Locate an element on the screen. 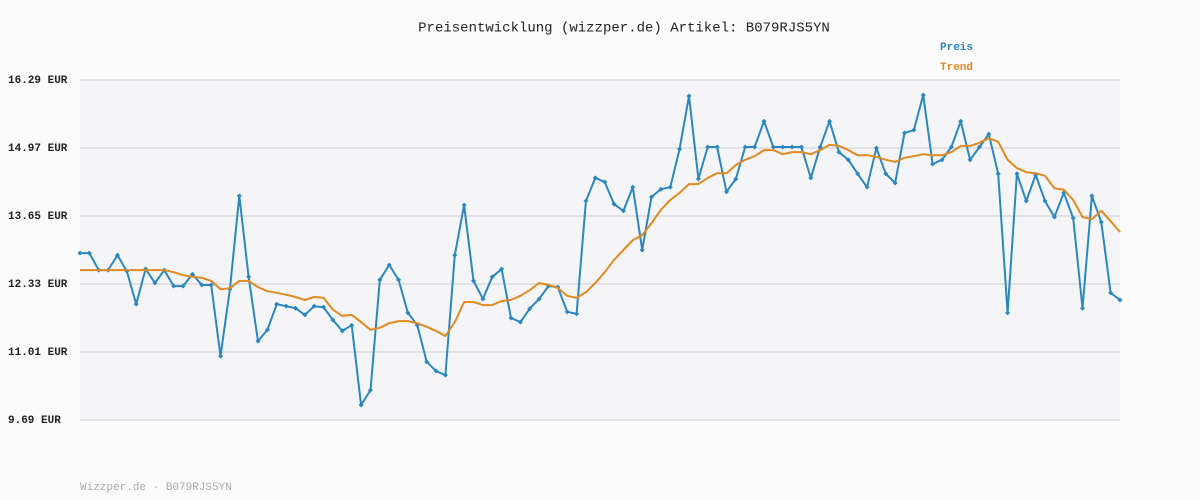 This screenshot has width=1200, height=500. y-tick-label: 9.69 EUR is located at coordinates (34, 421).